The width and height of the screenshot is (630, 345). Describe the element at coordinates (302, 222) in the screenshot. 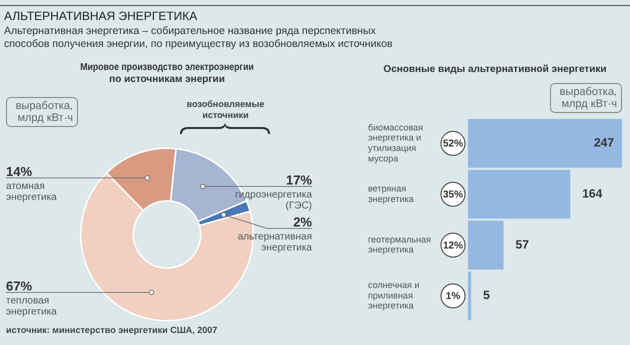

I see `data-label: 2%` at that location.